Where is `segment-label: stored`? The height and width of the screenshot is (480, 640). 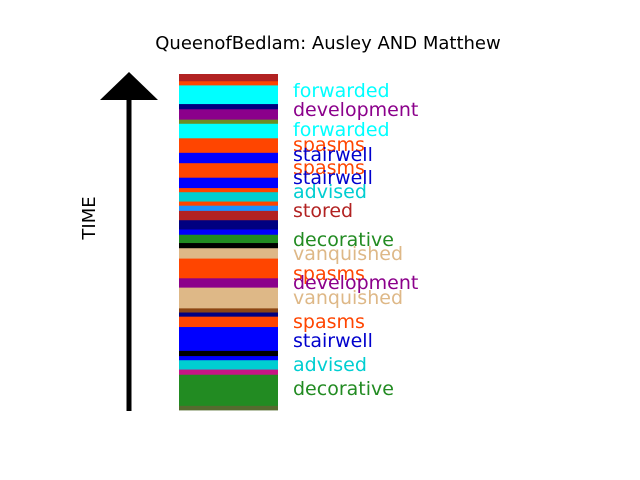 segment-label: stored is located at coordinates (323, 211).